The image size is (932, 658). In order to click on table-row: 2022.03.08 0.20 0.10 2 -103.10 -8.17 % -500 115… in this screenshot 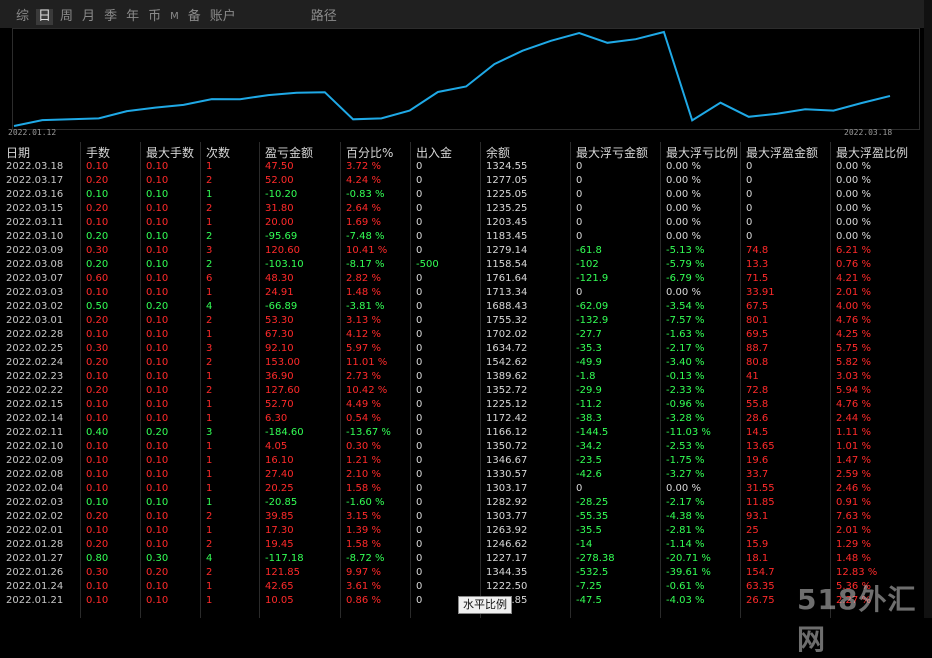, I will do `click(462, 265)`.